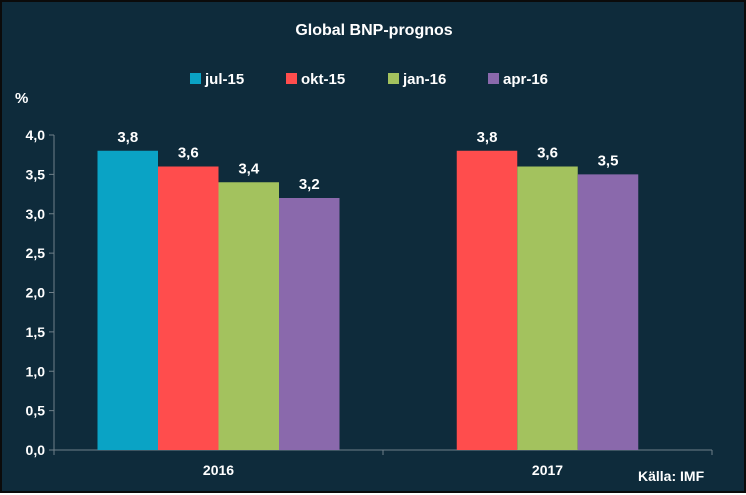 Image resolution: width=746 pixels, height=495 pixels. What do you see at coordinates (36, 411) in the screenshot?
I see `y-tick-label: 0,5` at bounding box center [36, 411].